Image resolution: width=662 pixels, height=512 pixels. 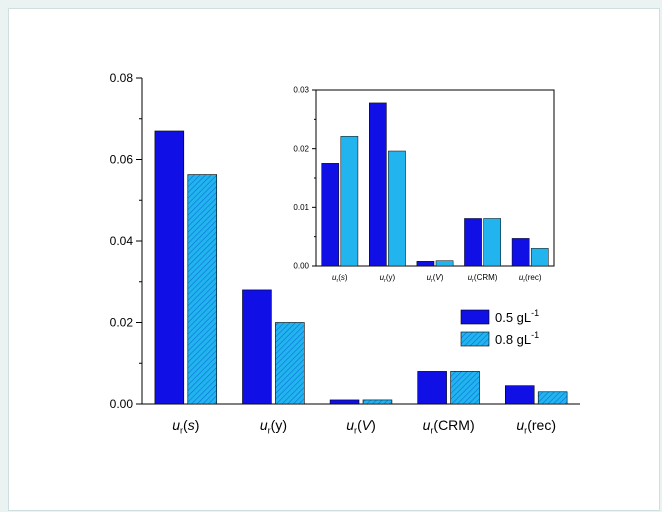 I want to click on y-tick-label: 0.08, so click(x=122, y=78).